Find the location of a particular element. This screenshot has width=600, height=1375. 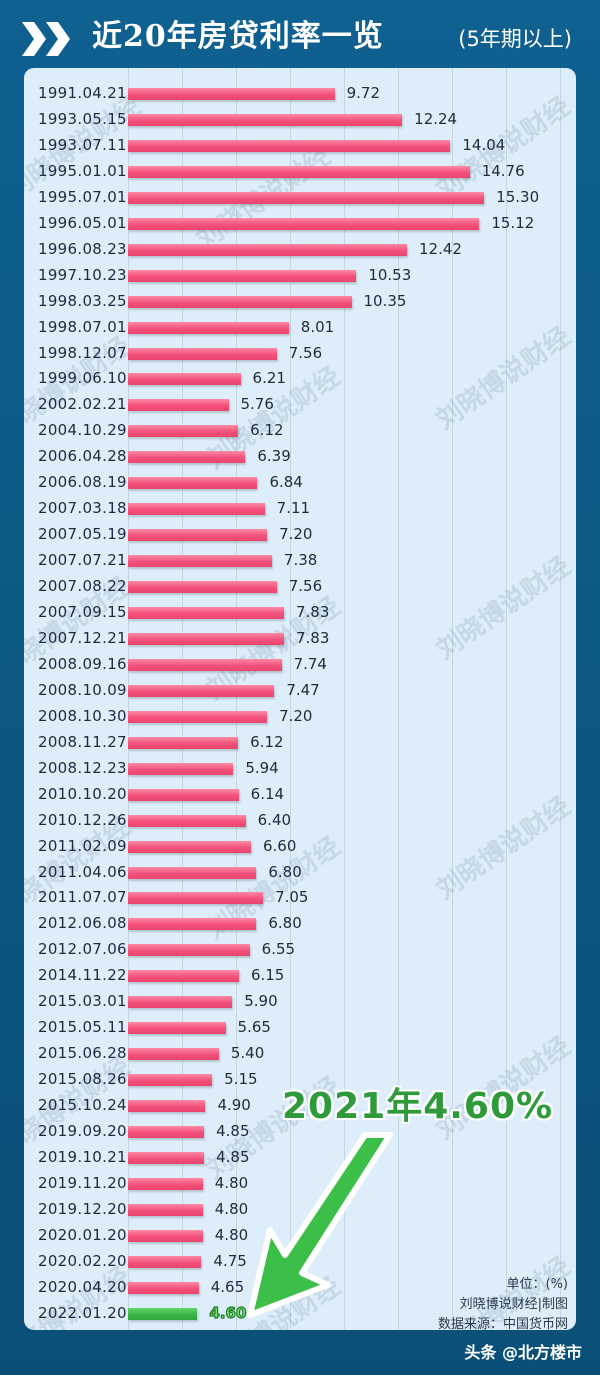

category-label: 1997.10.23 is located at coordinates (82, 274).